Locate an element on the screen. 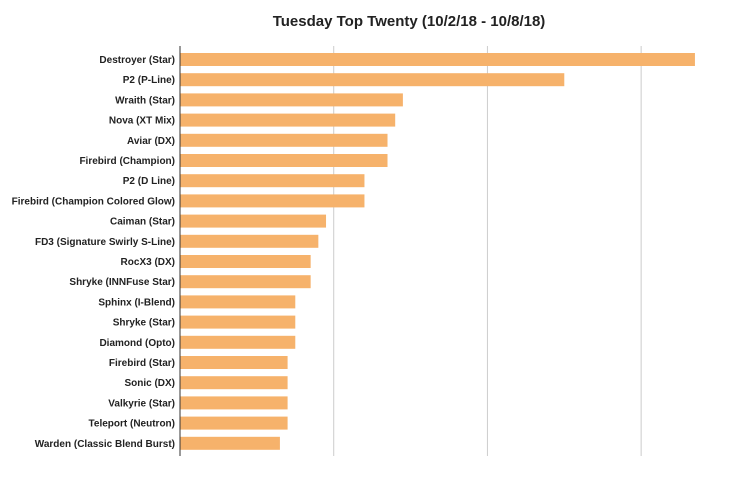 The image size is (750, 478). category-label: Nova (XT Mix) is located at coordinates (142, 121).